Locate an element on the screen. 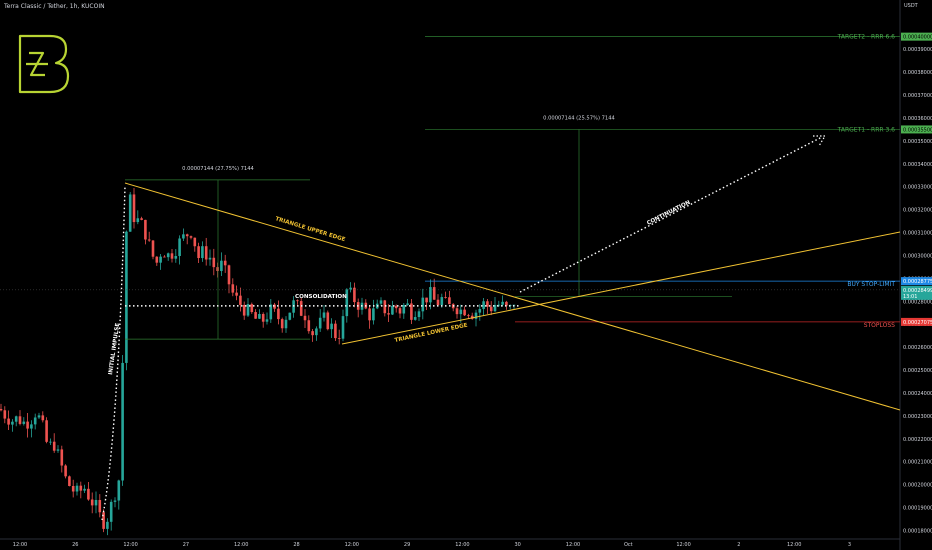 Image resolution: width=932 pixels, height=550 pixels. projection-measure-label: 0.00007144 (25.57%) 7144 is located at coordinates (579, 118).